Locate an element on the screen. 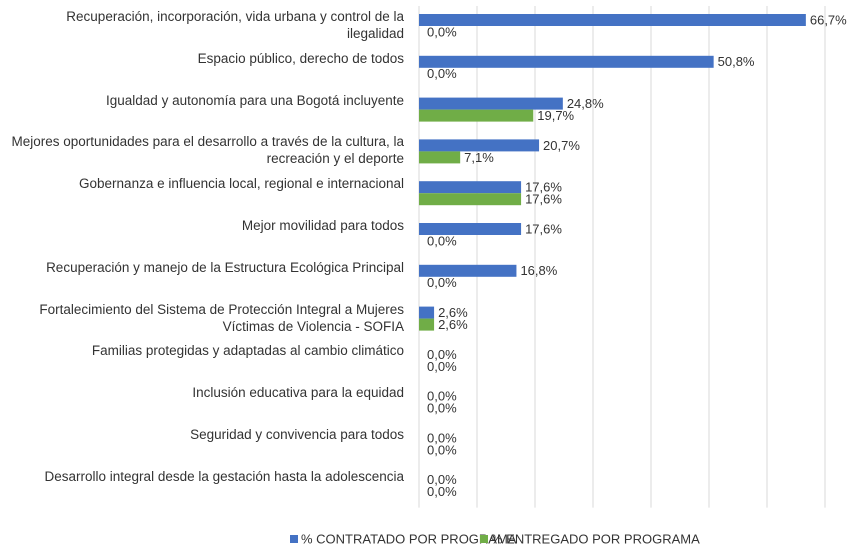  value-label: 66,7% is located at coordinates (828, 19).